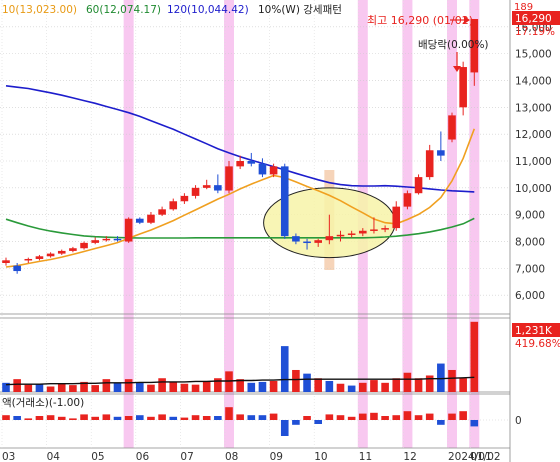 This screenshot has width=560, height=462. I want to click on x-tick-label: 11, so click(365, 456).